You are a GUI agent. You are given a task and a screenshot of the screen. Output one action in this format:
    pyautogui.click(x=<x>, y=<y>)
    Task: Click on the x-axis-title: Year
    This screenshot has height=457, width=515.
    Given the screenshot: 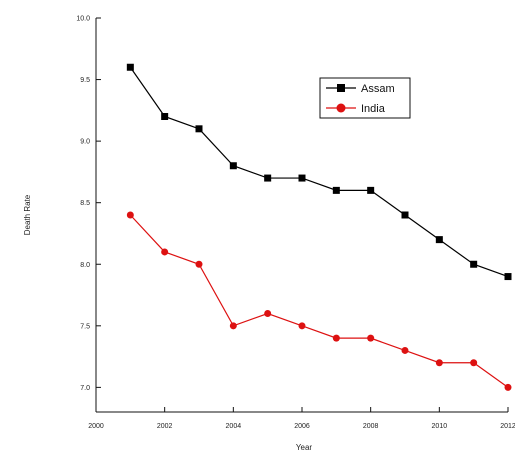 What is the action you would take?
    pyautogui.click(x=304, y=447)
    